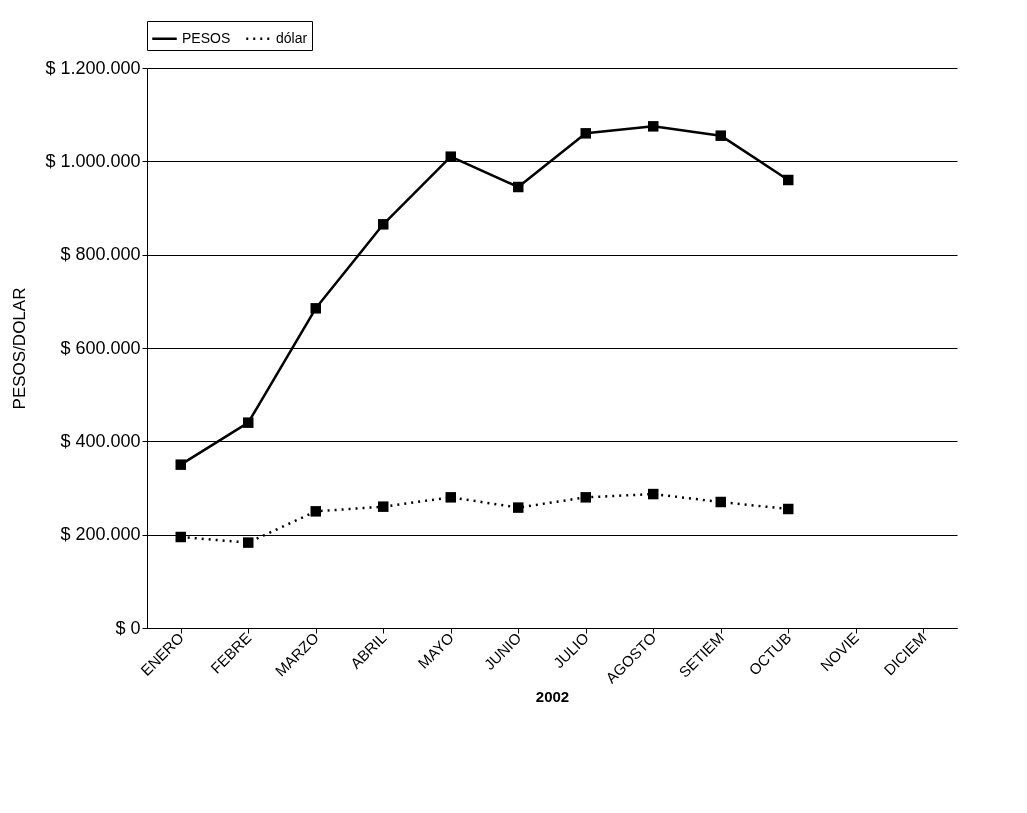 Image resolution: width=1027 pixels, height=813 pixels. Describe the element at coordinates (93, 67) in the screenshot. I see `y-tick-label: $ 1.200.000` at that location.